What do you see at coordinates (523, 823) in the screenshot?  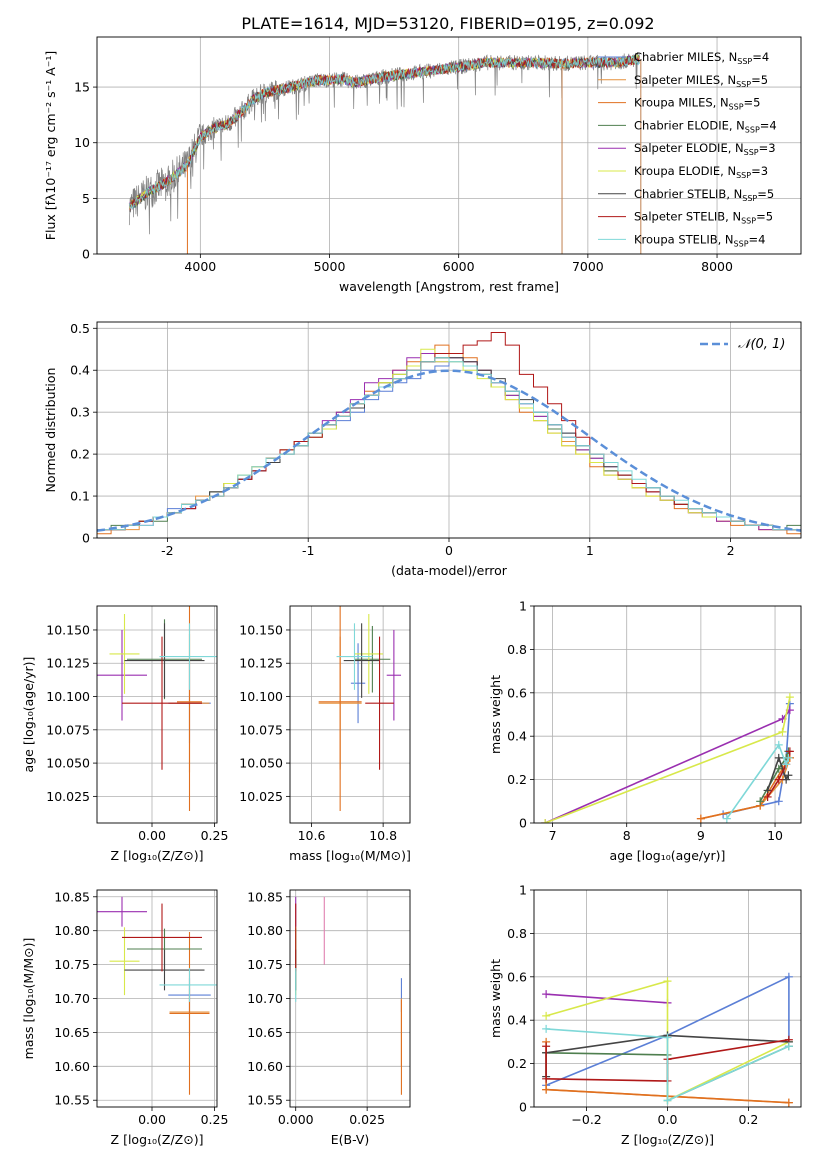 I see `weight-vs-age-ytick-label-0: 0` at bounding box center [523, 823].